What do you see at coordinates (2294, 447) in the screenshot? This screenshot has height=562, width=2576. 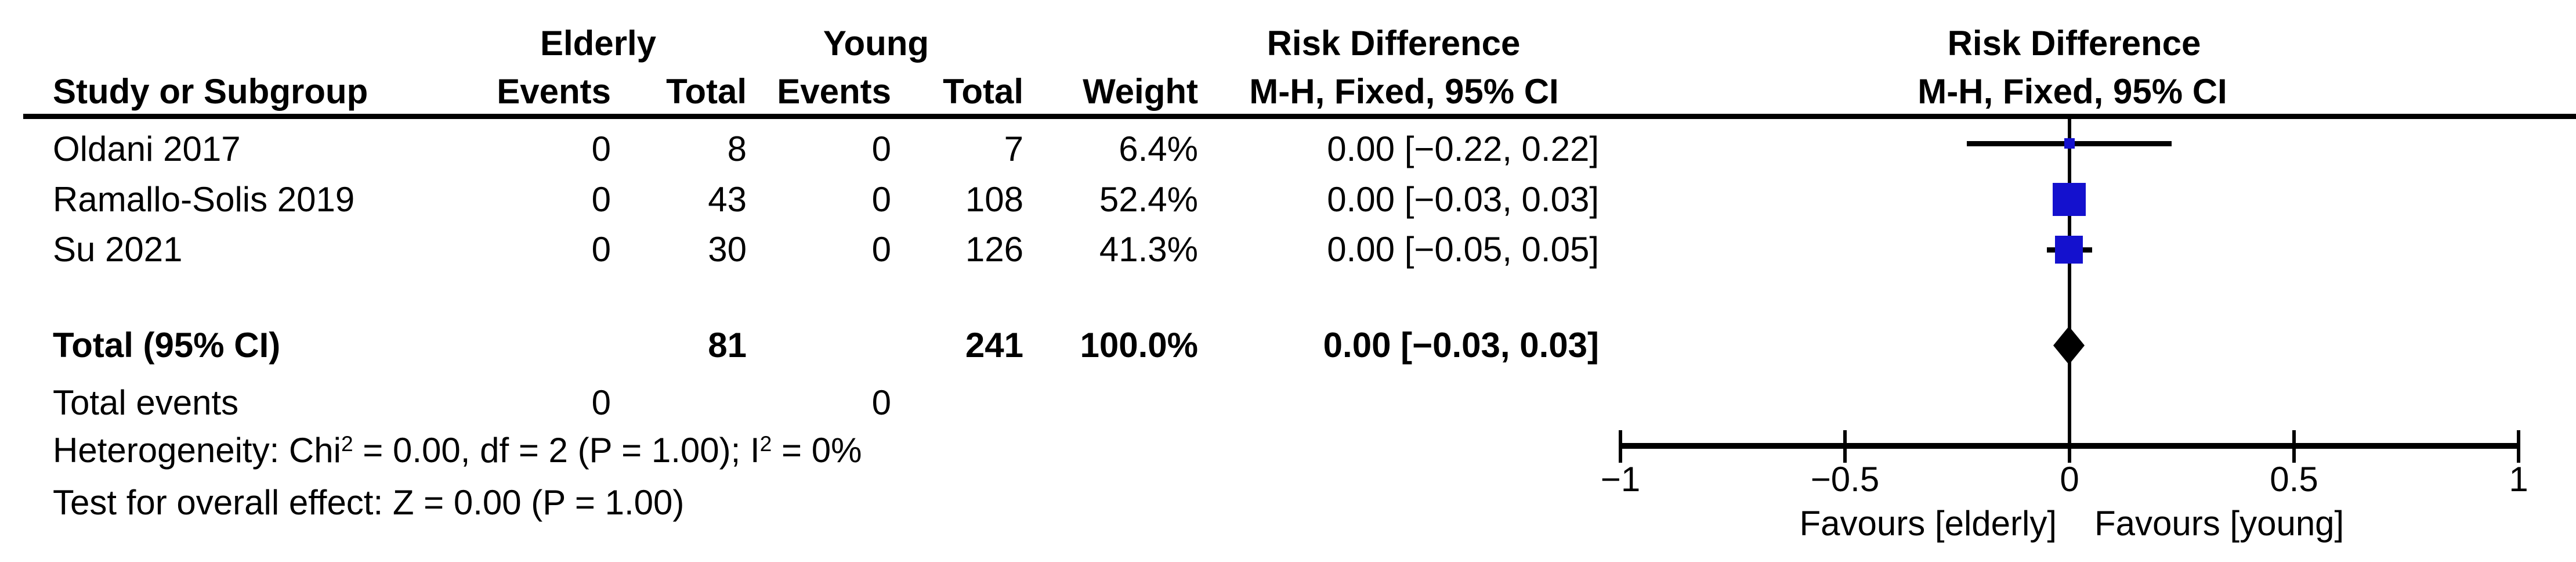 I see `x-axis-tick-pos05` at bounding box center [2294, 447].